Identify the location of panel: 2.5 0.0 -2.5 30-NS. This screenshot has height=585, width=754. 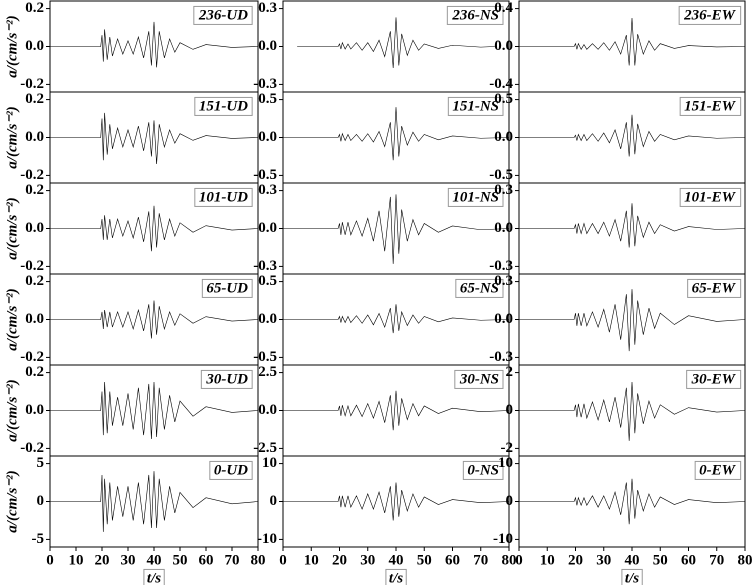
(381, 410).